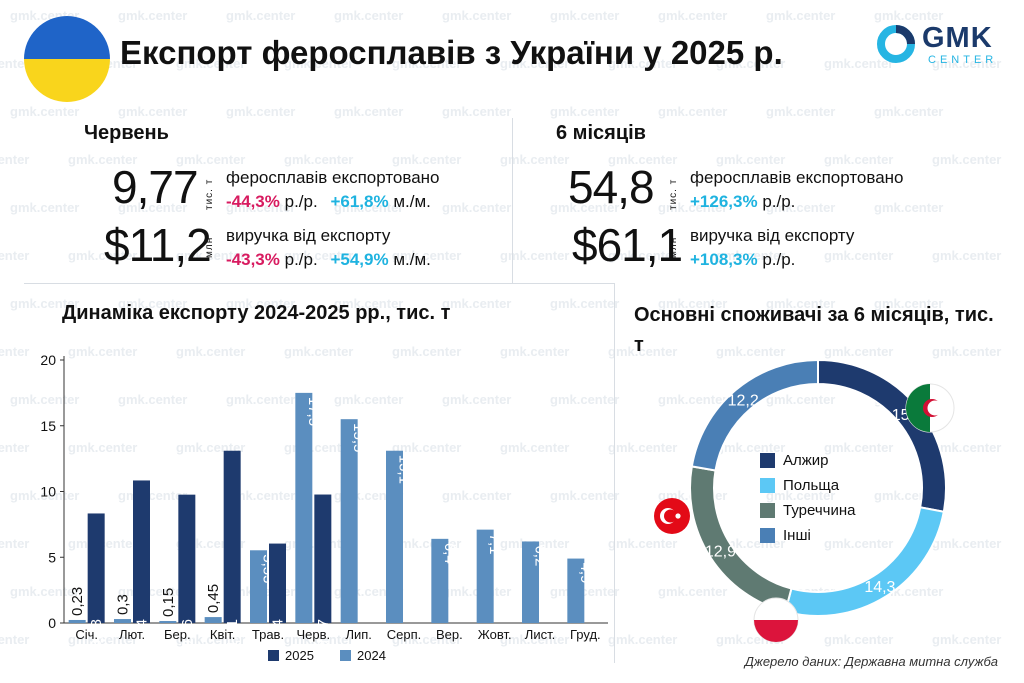 This screenshot has height=683, width=1024. I want to click on legend-label-turkey: Туреччина, so click(819, 510).